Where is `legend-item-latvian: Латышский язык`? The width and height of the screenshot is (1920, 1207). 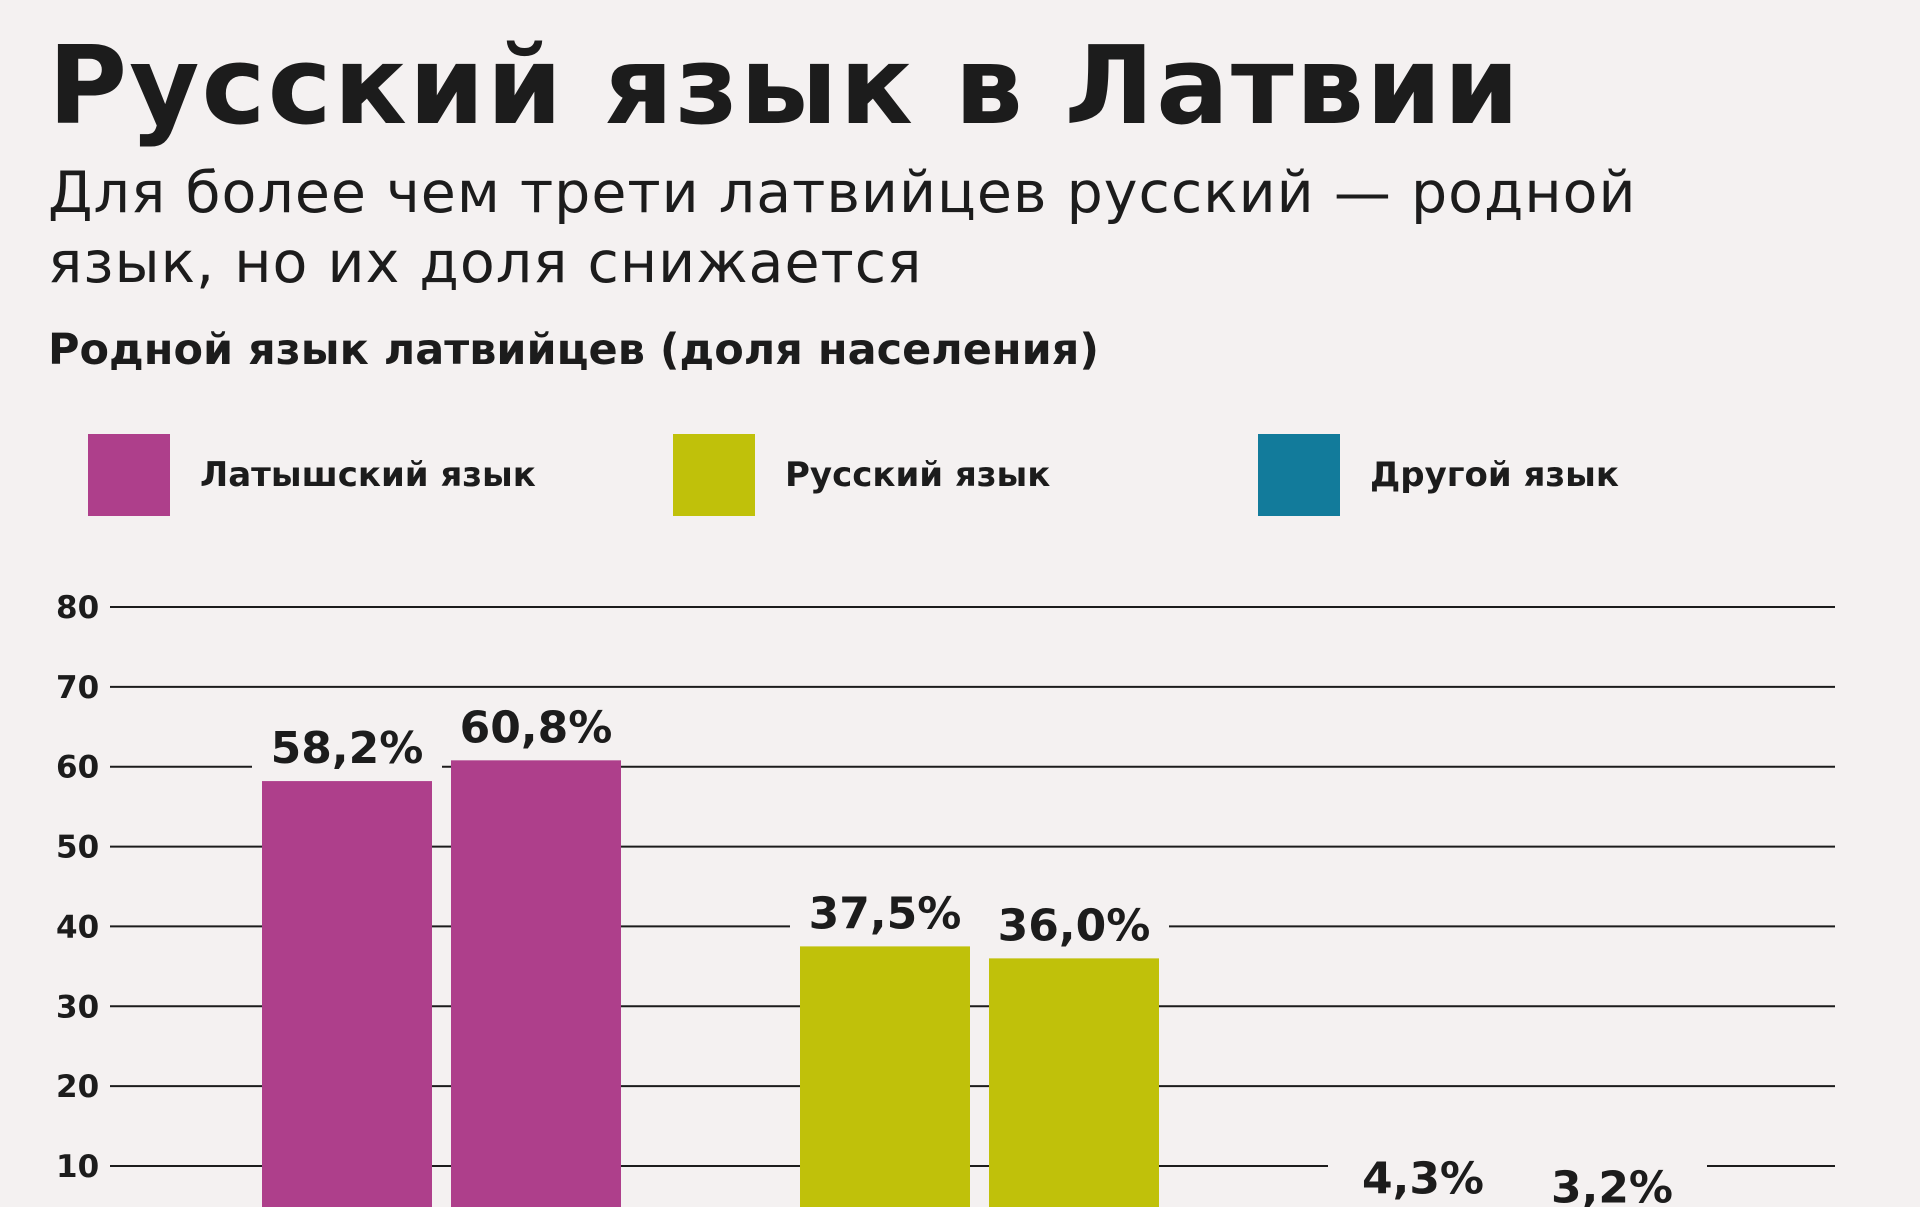
legend-item-latvian: Латышский язык is located at coordinates (312, 475).